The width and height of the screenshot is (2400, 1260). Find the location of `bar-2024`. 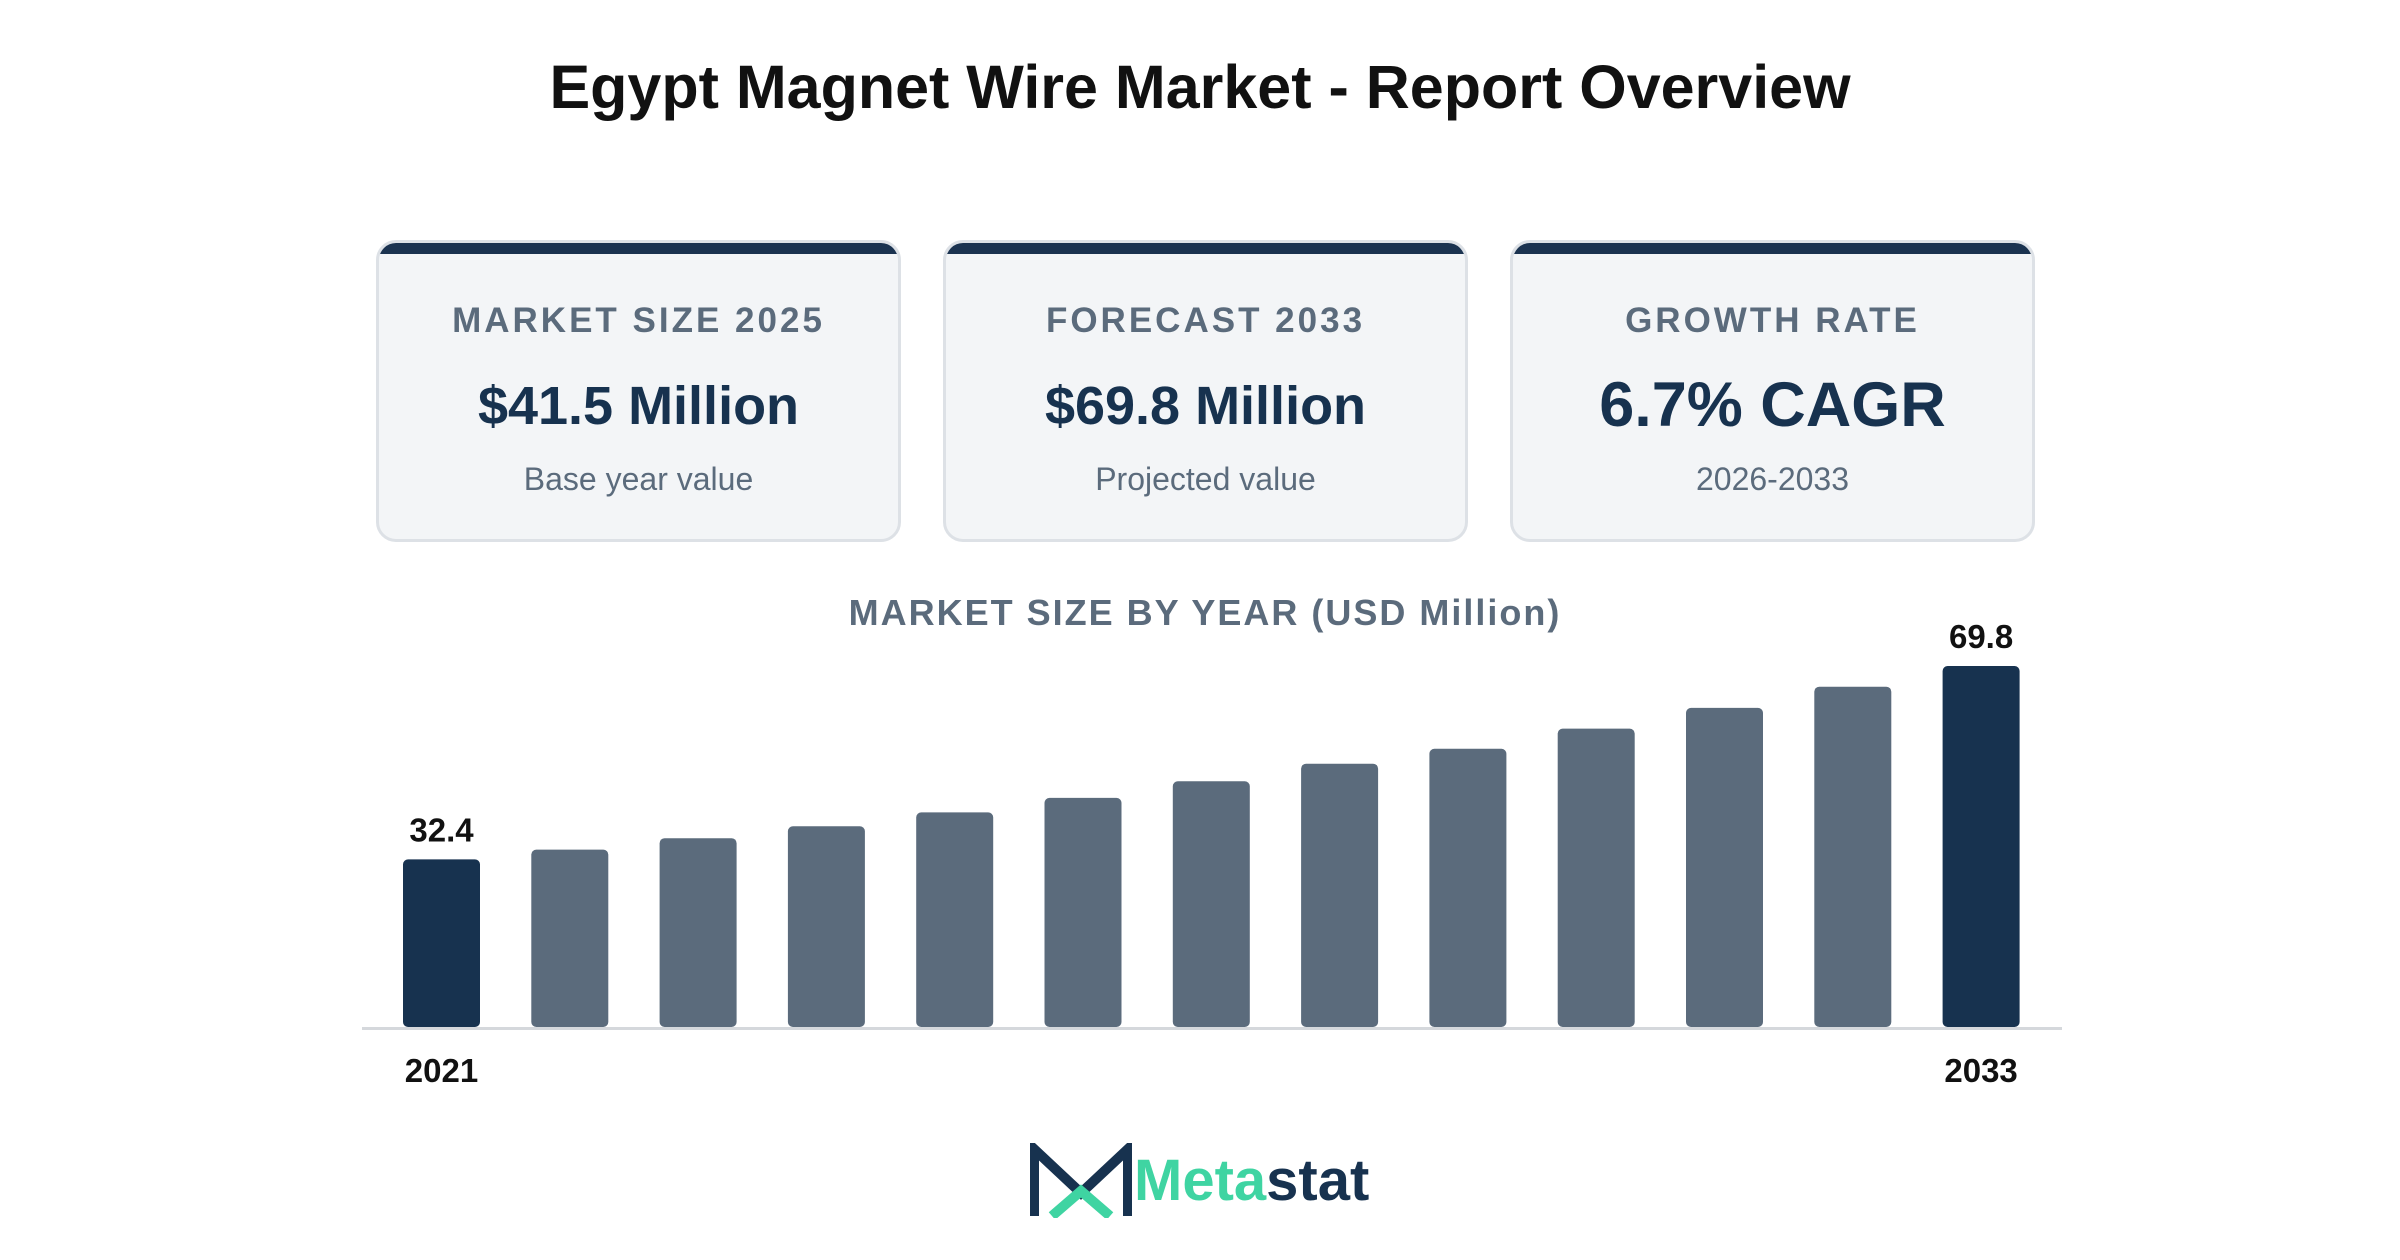

bar-2024 is located at coordinates (826, 926).